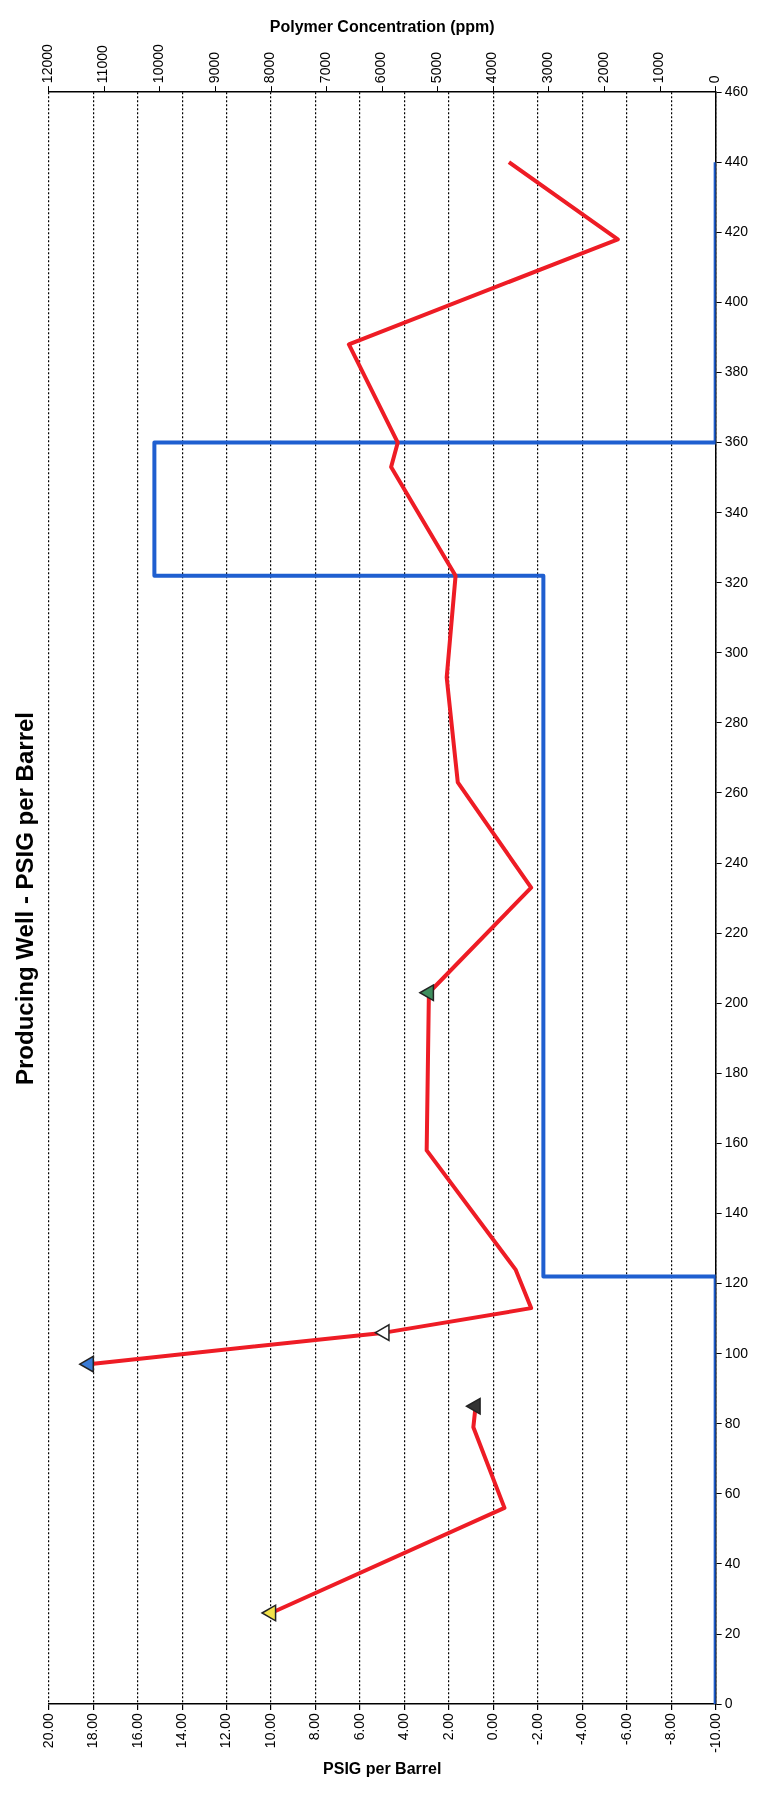  I want to click on x2-tick-label: 0, so click(713, 79).